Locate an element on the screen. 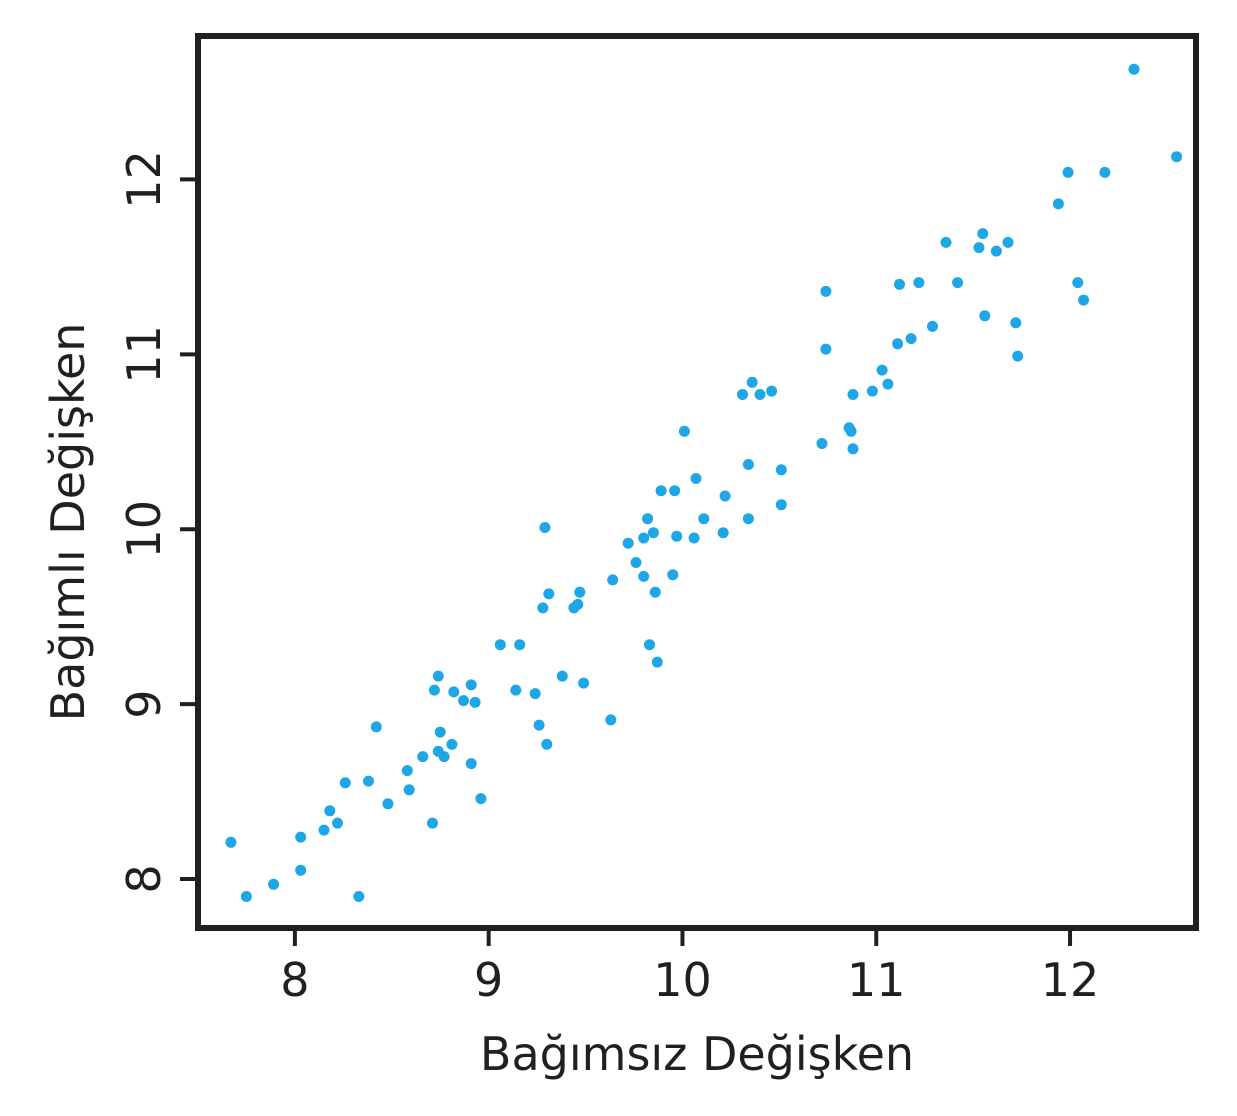 This screenshot has height=1116, width=1237. x-tick-label: 8 is located at coordinates (294, 980).